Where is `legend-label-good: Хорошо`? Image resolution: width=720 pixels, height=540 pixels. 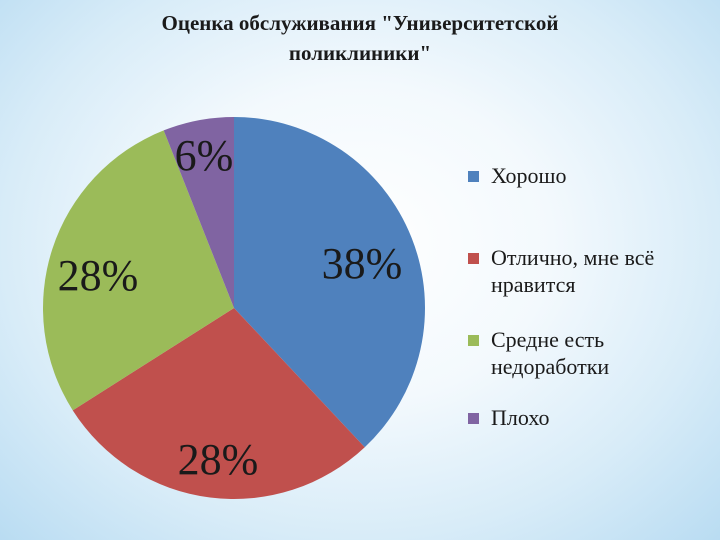
legend-label-good: Хорошо is located at coordinates (529, 175).